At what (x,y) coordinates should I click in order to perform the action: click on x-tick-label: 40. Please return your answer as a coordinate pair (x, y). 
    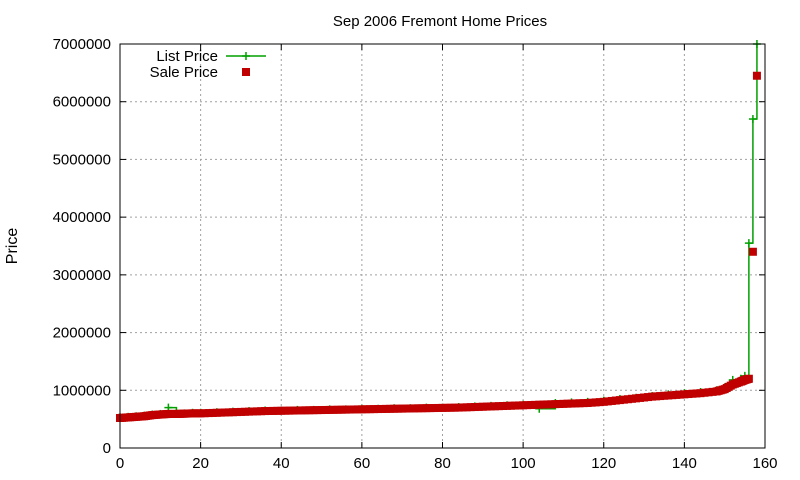
    Looking at the image, I should click on (281, 463).